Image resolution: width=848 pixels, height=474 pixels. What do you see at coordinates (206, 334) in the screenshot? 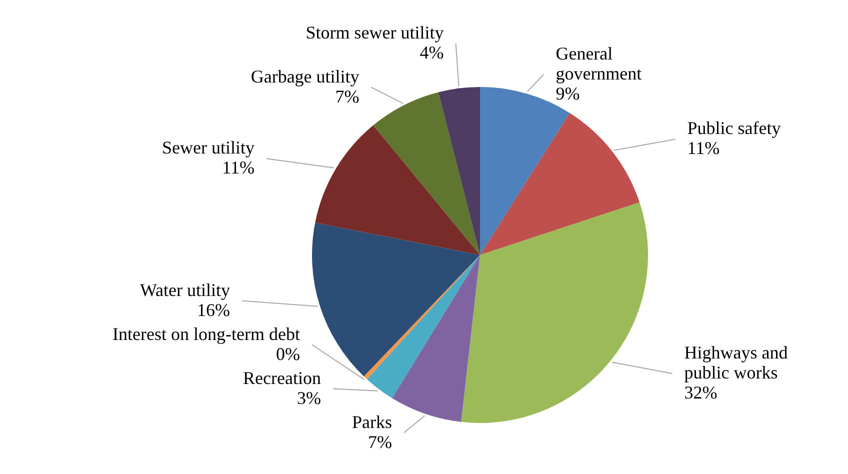
I see `slice-label: Interest on long-term debt` at bounding box center [206, 334].